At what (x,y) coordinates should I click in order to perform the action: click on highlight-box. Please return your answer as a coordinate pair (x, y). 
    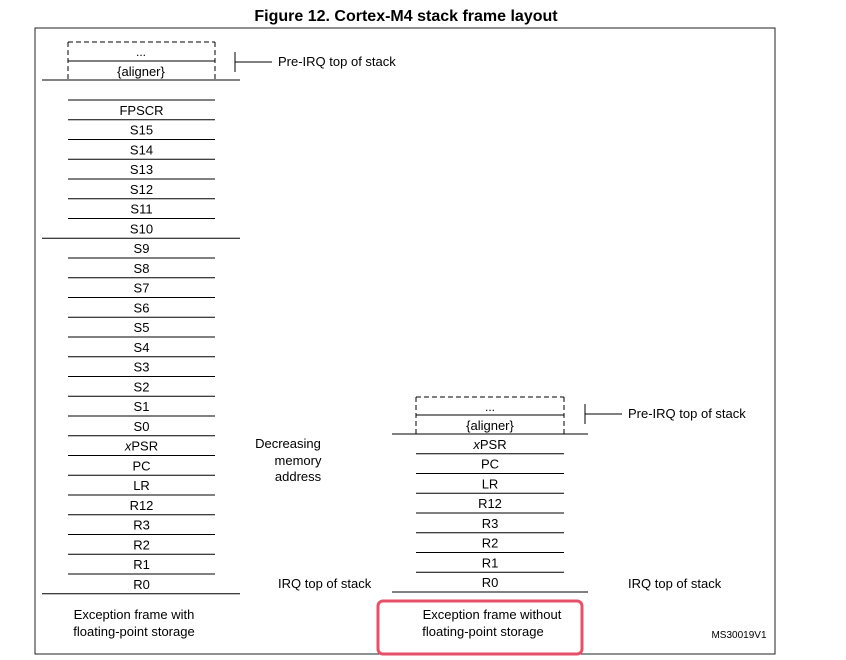
    Looking at the image, I should click on (480, 627).